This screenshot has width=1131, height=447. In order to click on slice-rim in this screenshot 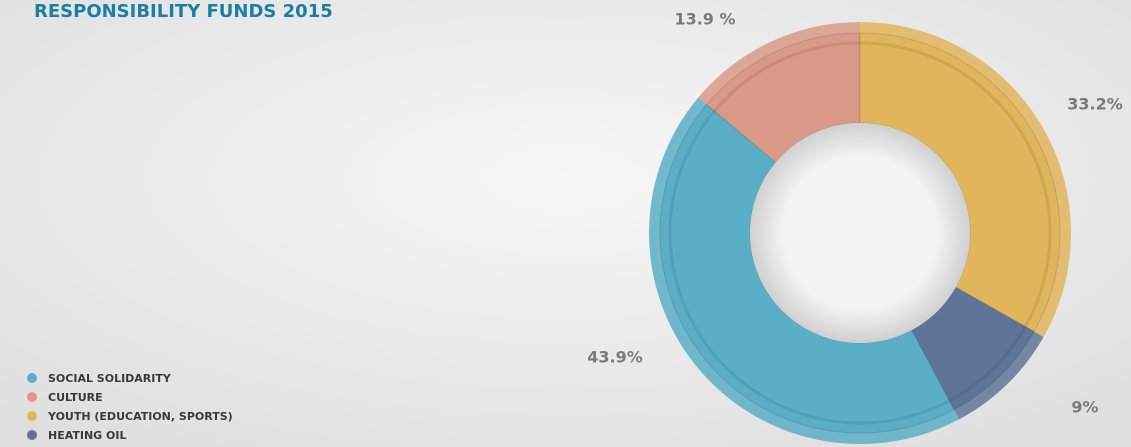, I will do `click(965, 179)`.